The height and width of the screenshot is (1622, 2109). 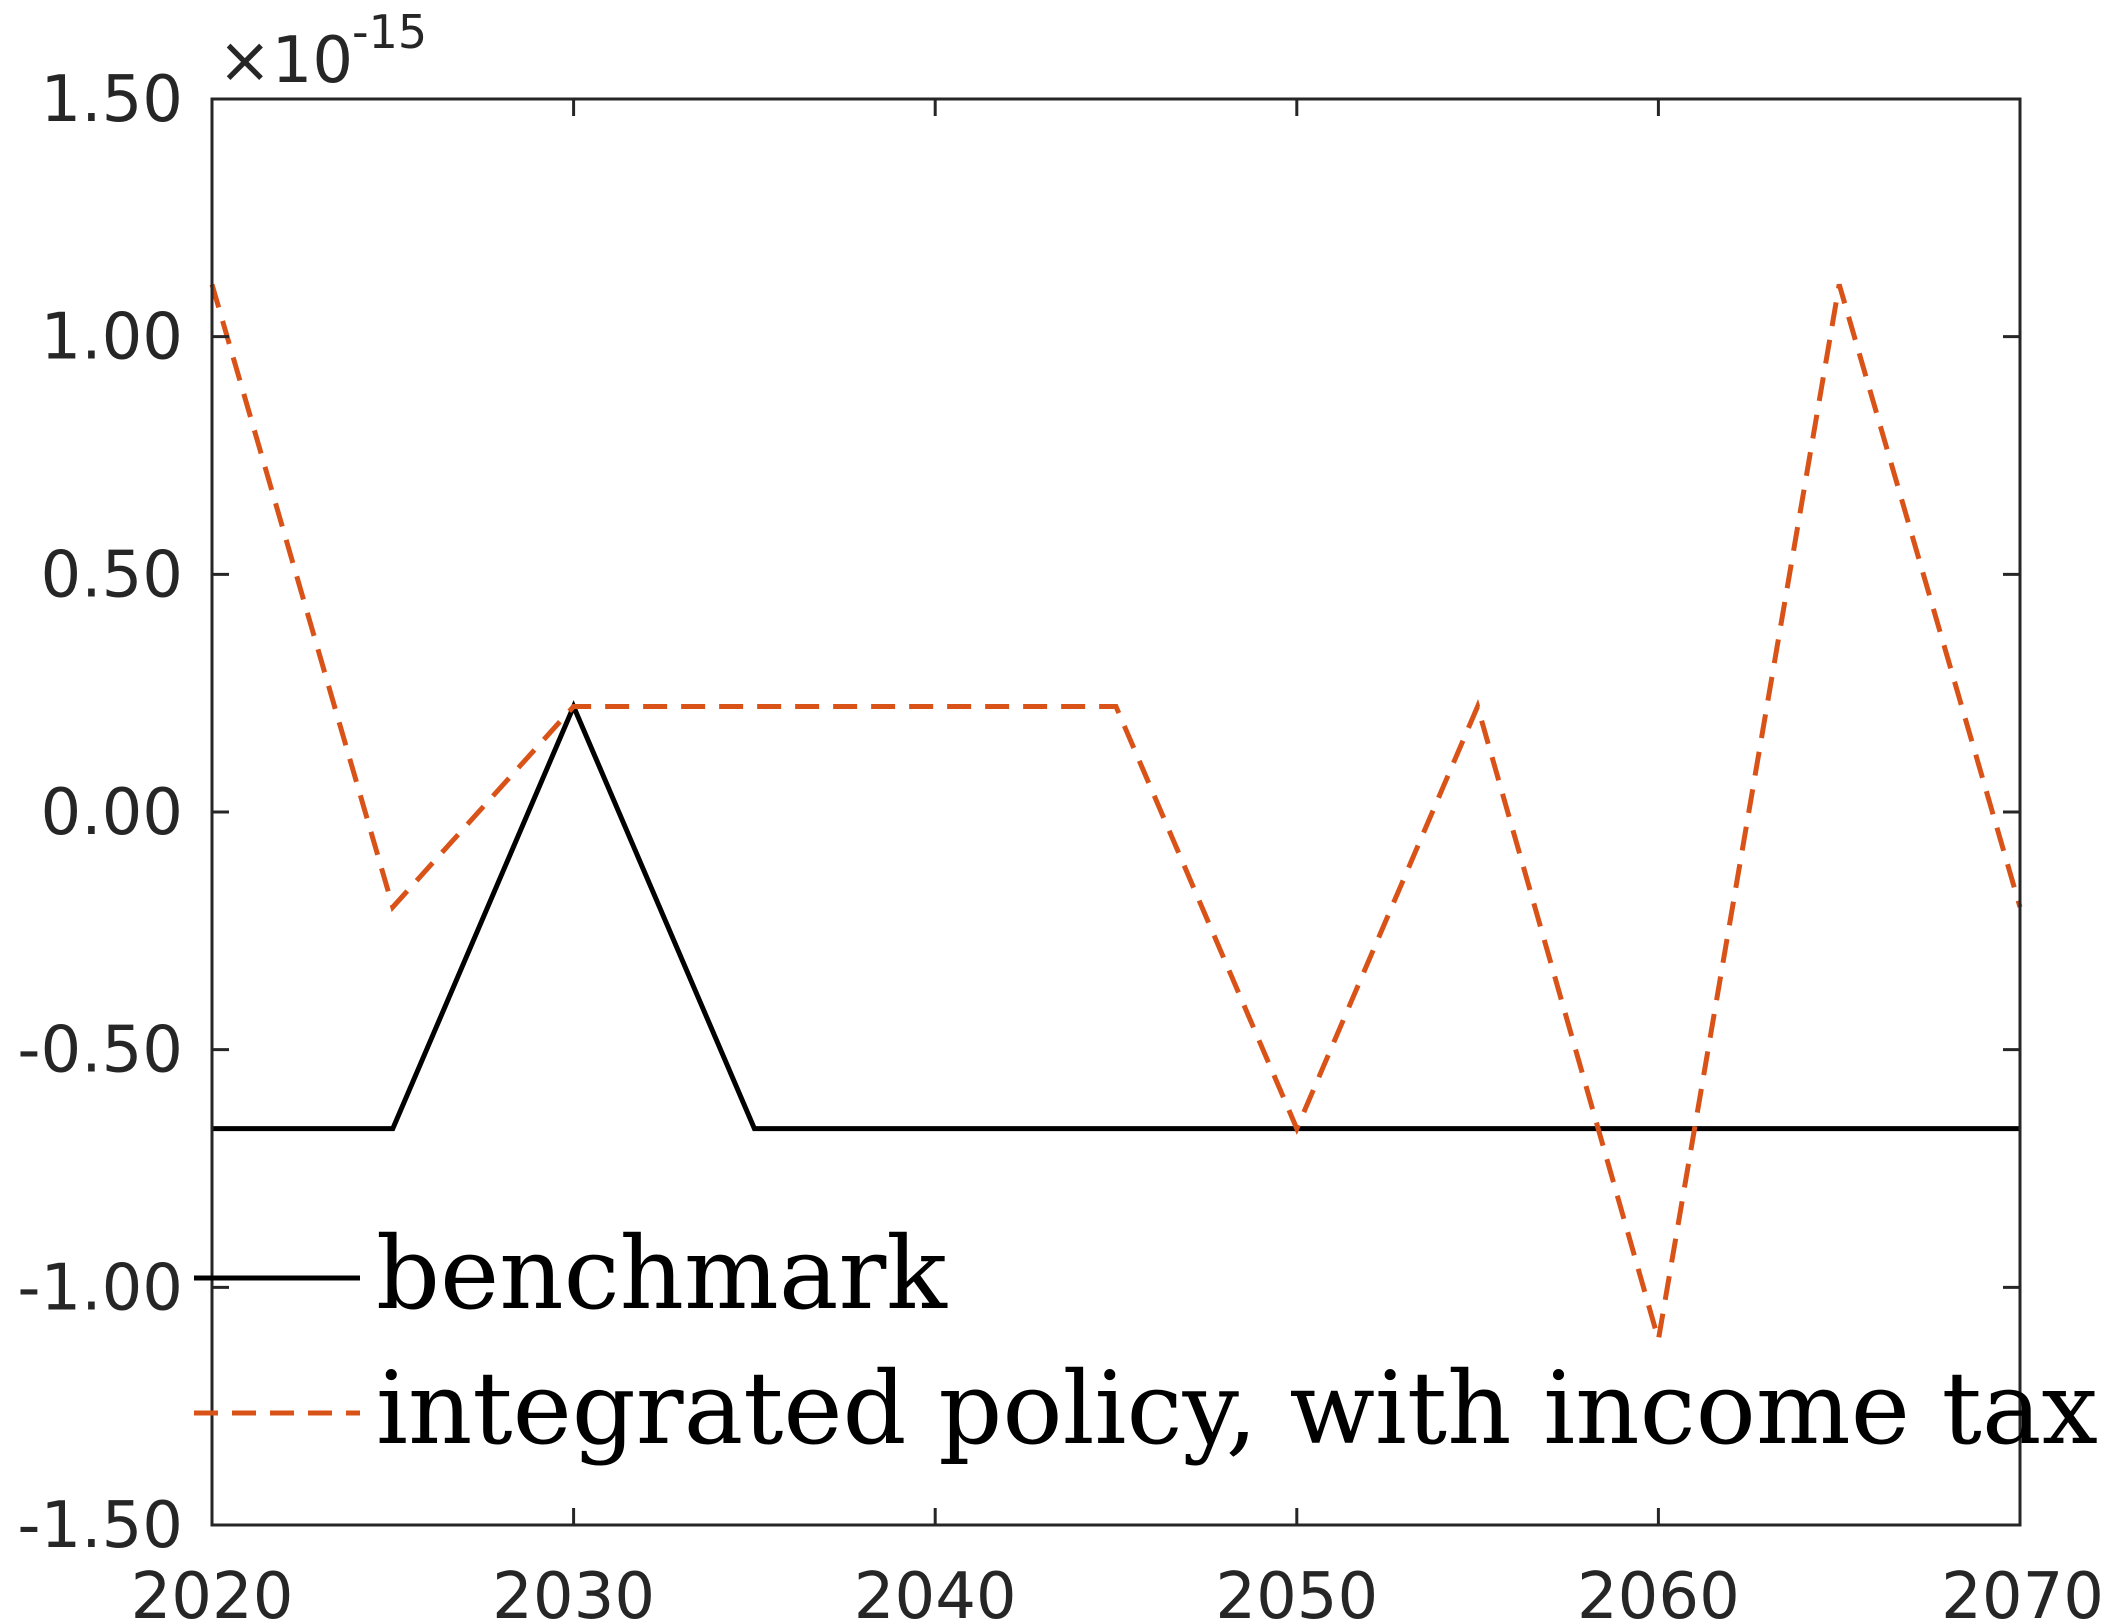 What do you see at coordinates (662, 1273) in the screenshot?
I see `legend-label-1: benchmark` at bounding box center [662, 1273].